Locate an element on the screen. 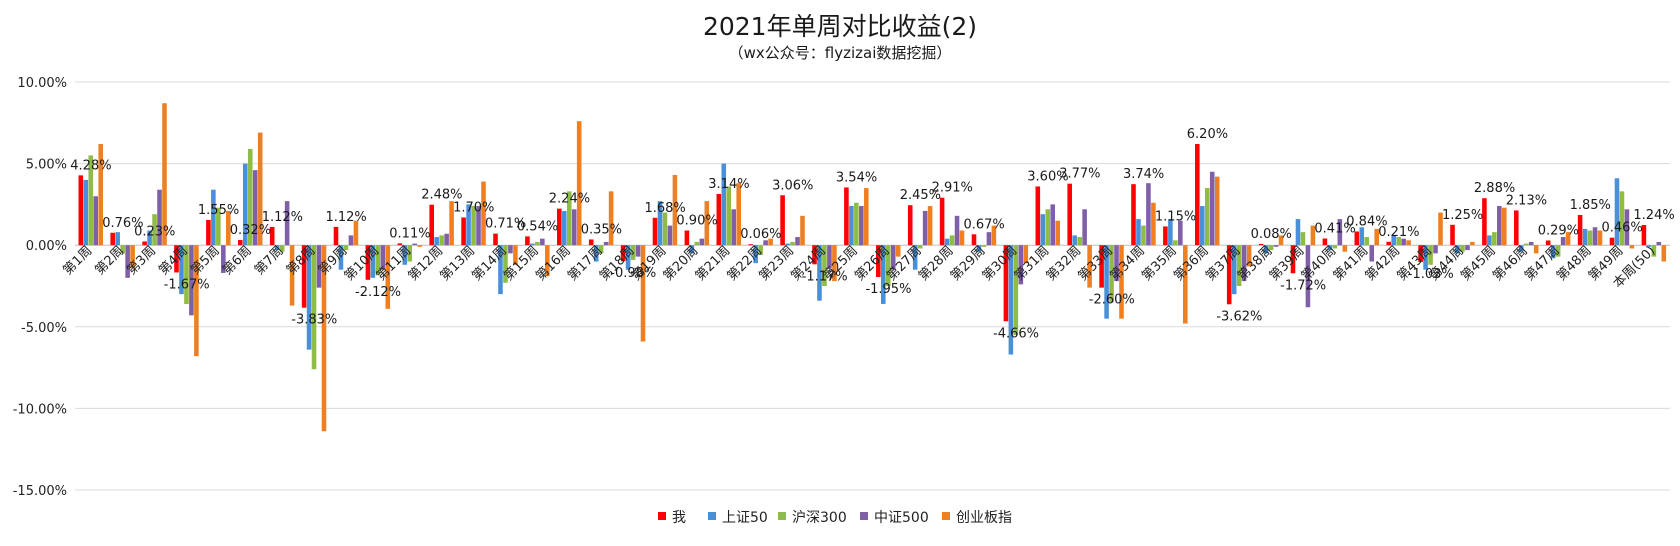 The image size is (1680, 546). data-label: 4.28% is located at coordinates (90, 165).